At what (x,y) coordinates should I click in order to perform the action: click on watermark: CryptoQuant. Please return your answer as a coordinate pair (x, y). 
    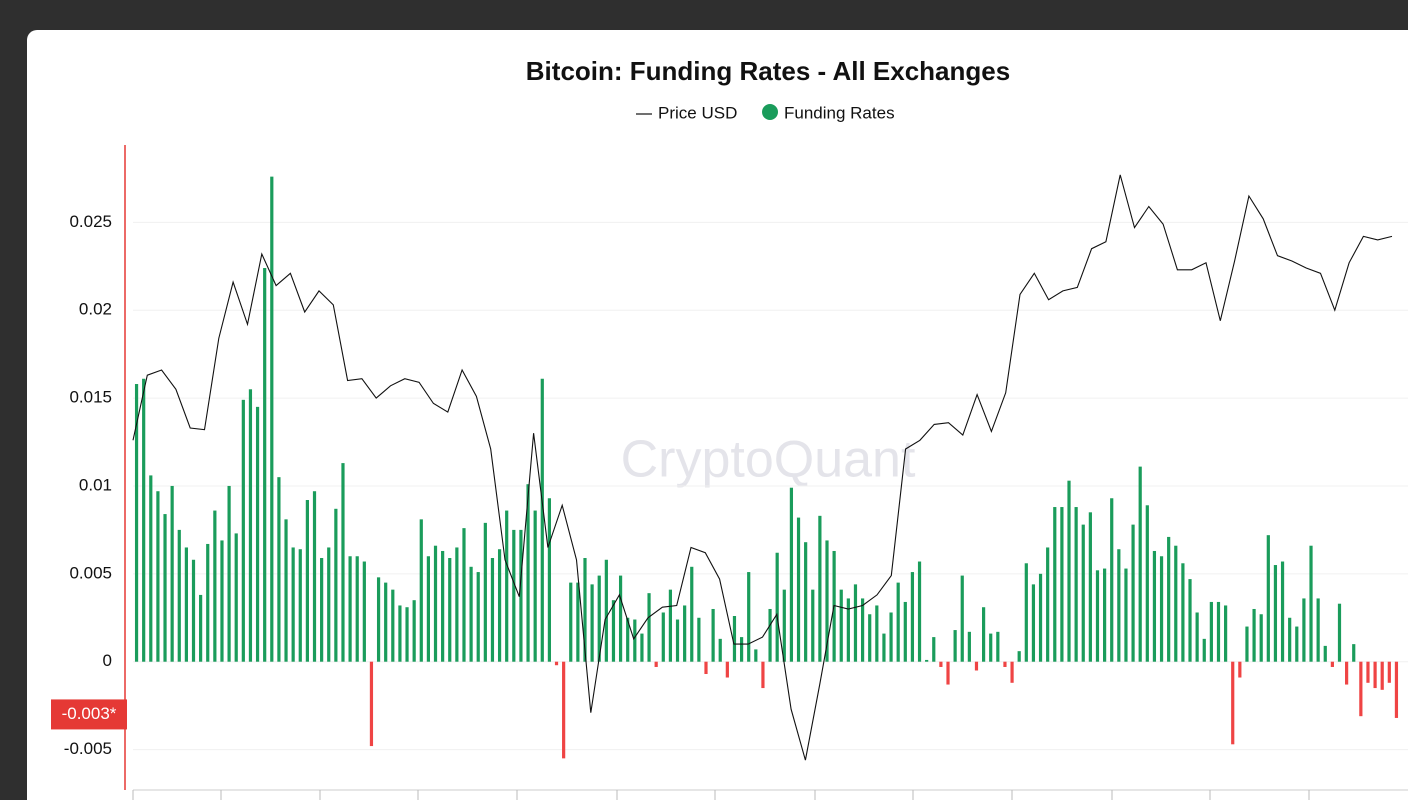
    Looking at the image, I should click on (768, 460).